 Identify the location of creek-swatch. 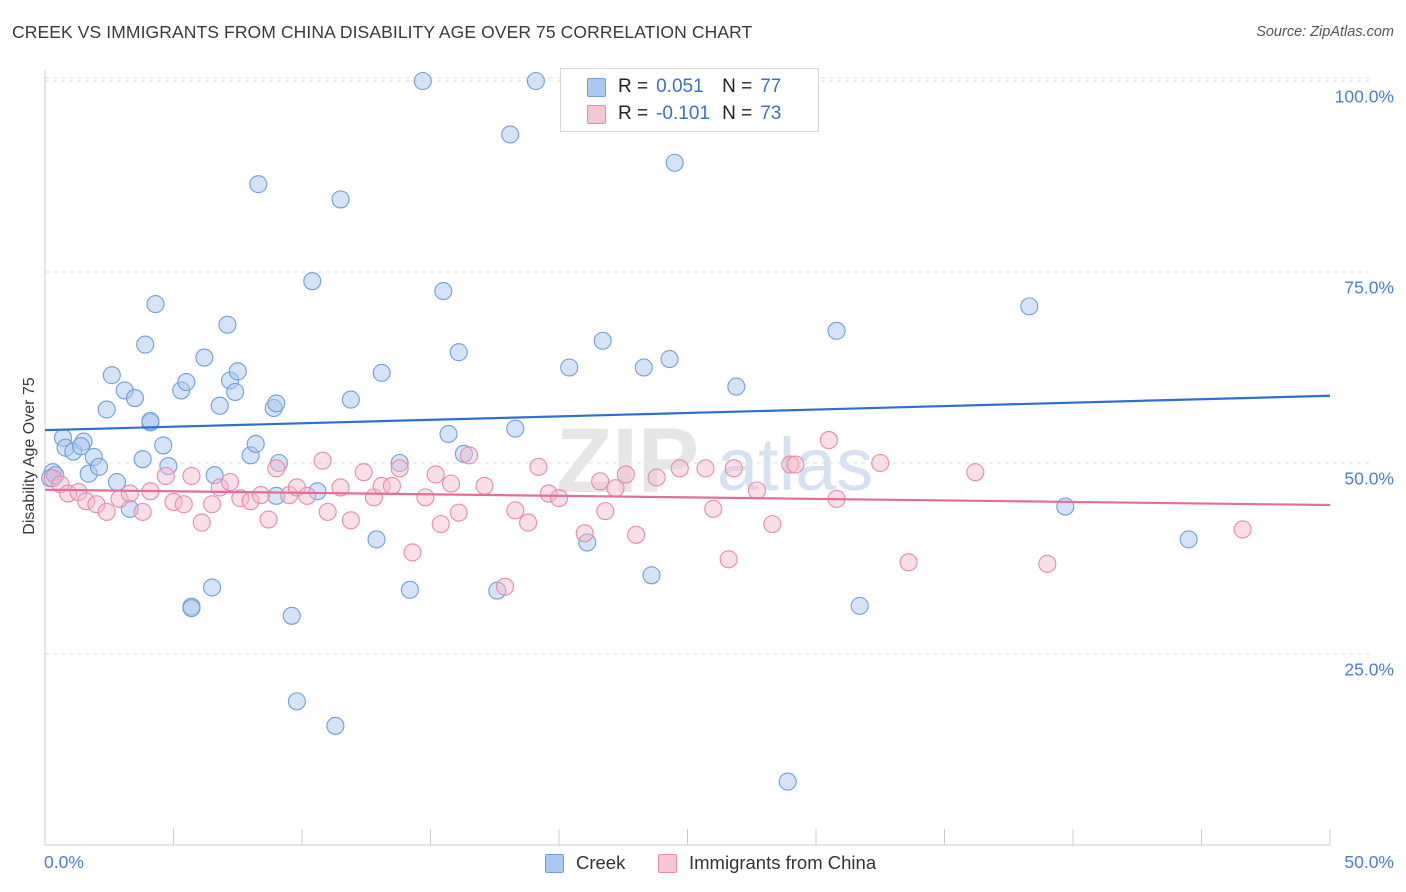
(596, 87).